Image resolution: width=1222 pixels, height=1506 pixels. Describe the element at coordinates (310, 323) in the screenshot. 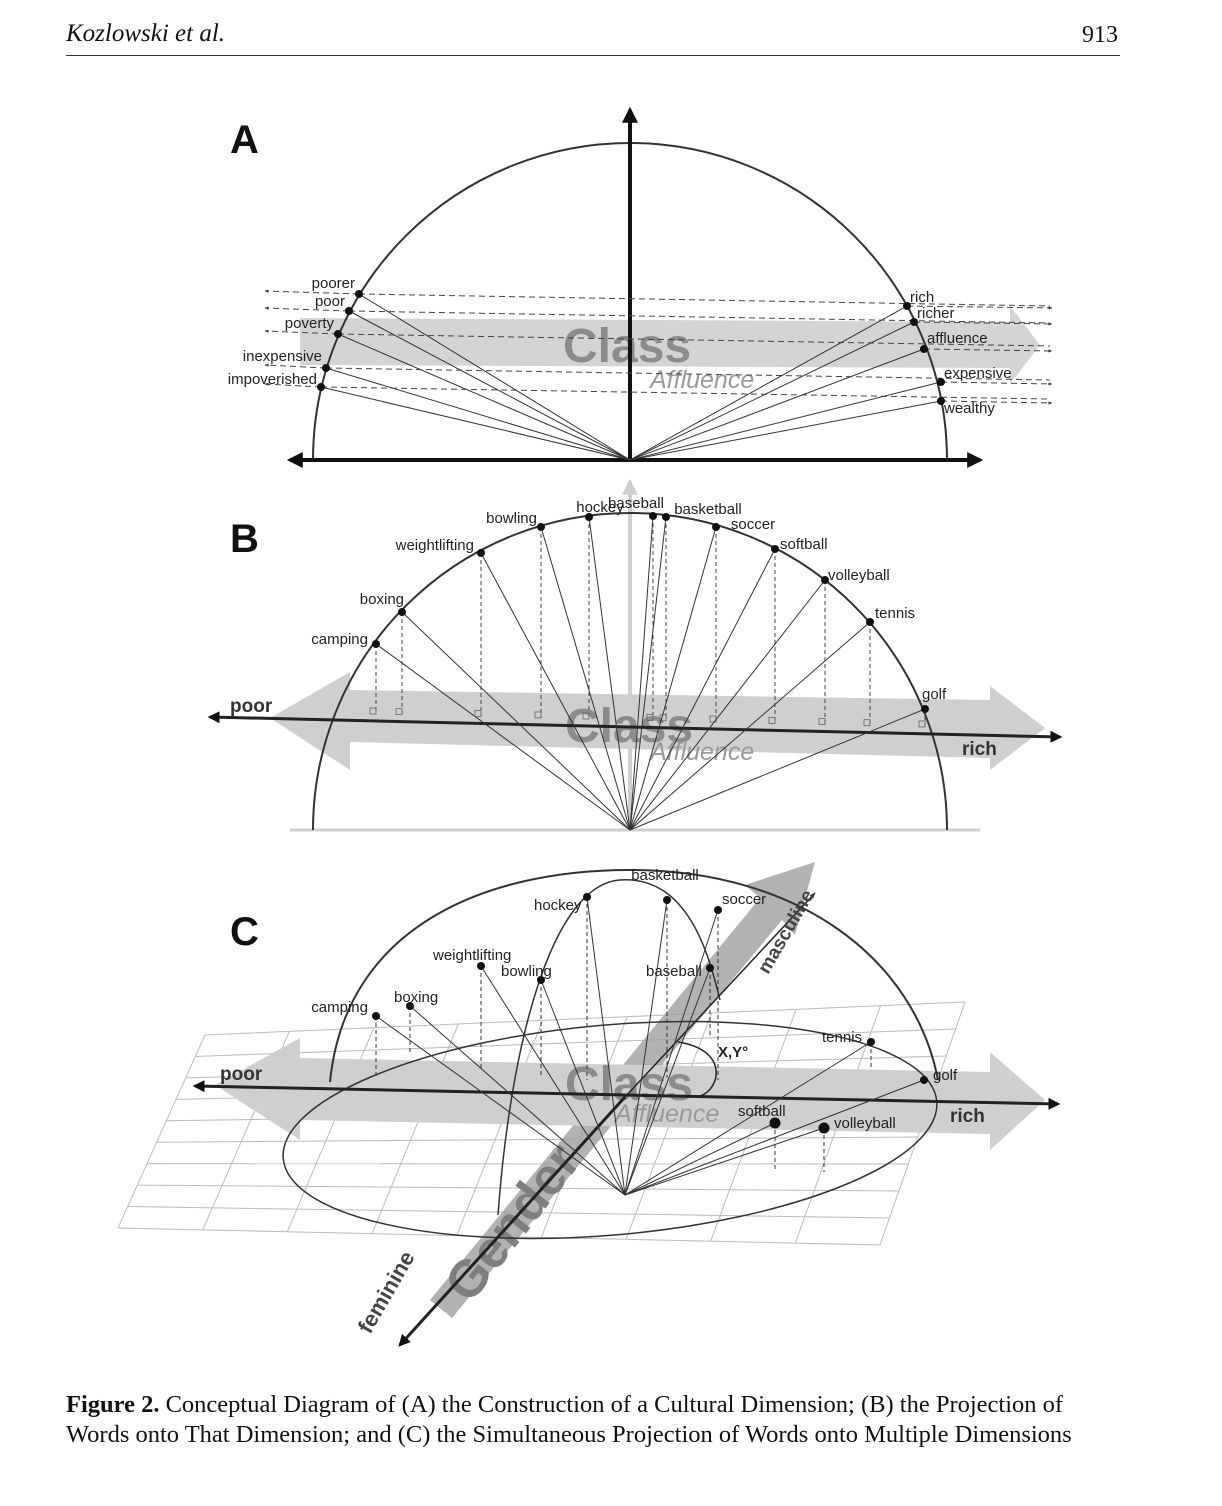

I see `word-poverty: poverty` at that location.